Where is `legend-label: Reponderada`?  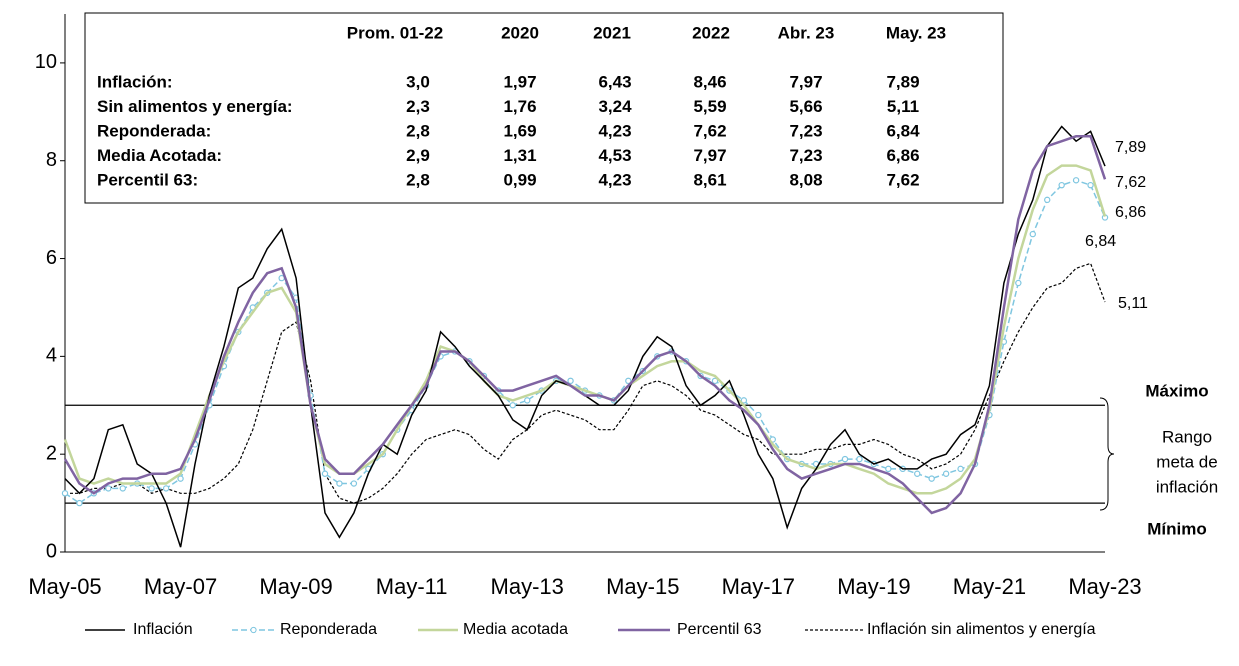
legend-label: Reponderada is located at coordinates (328, 629).